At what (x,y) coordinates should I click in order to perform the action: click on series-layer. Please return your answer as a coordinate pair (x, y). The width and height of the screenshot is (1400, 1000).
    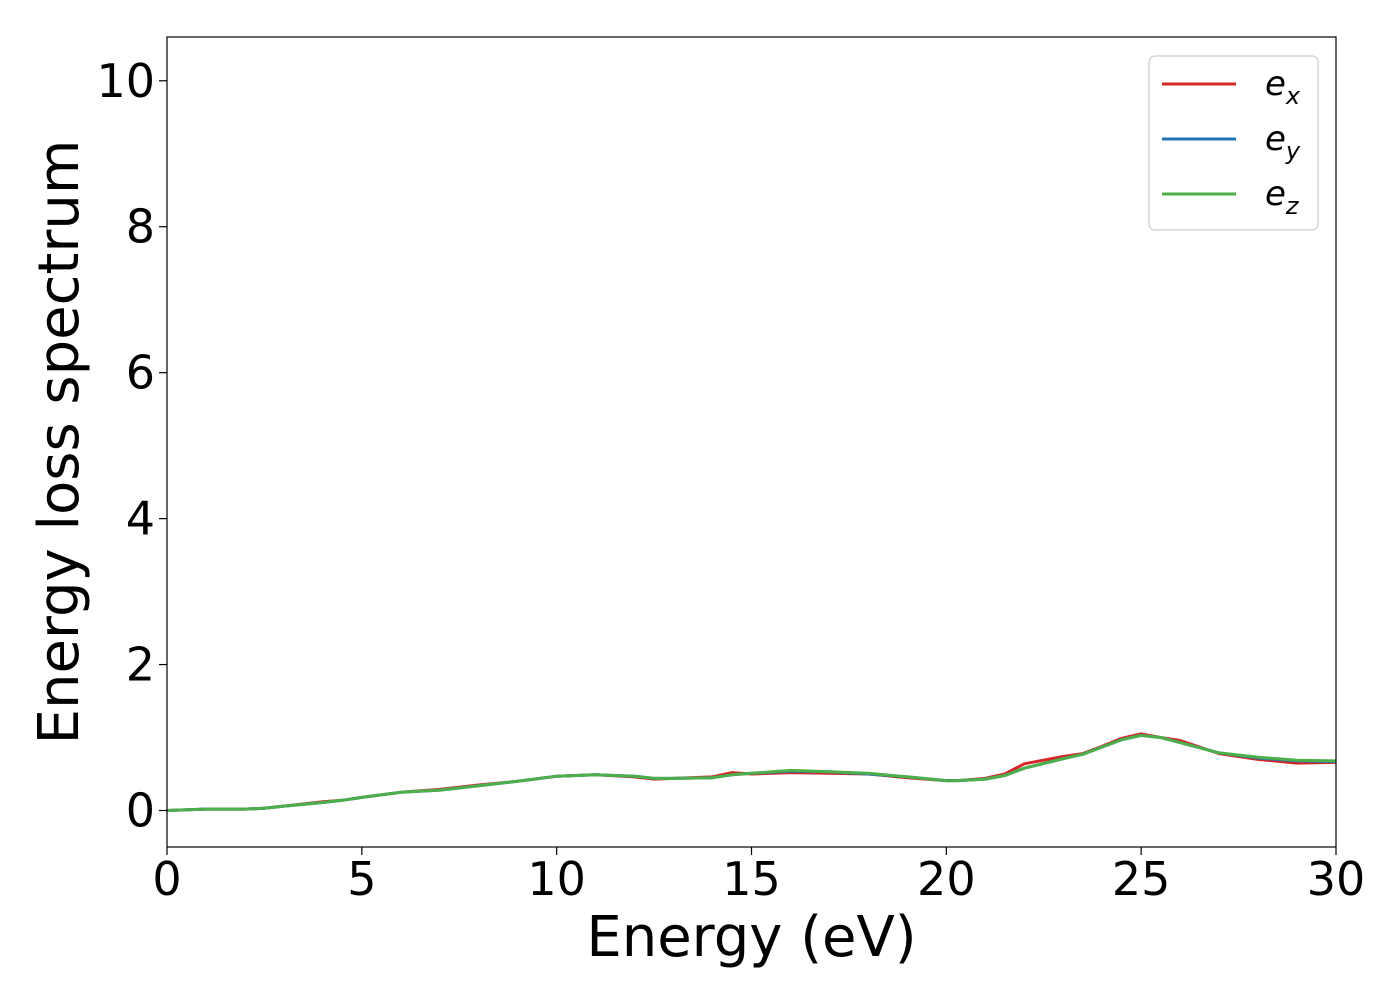
    Looking at the image, I should click on (751, 772).